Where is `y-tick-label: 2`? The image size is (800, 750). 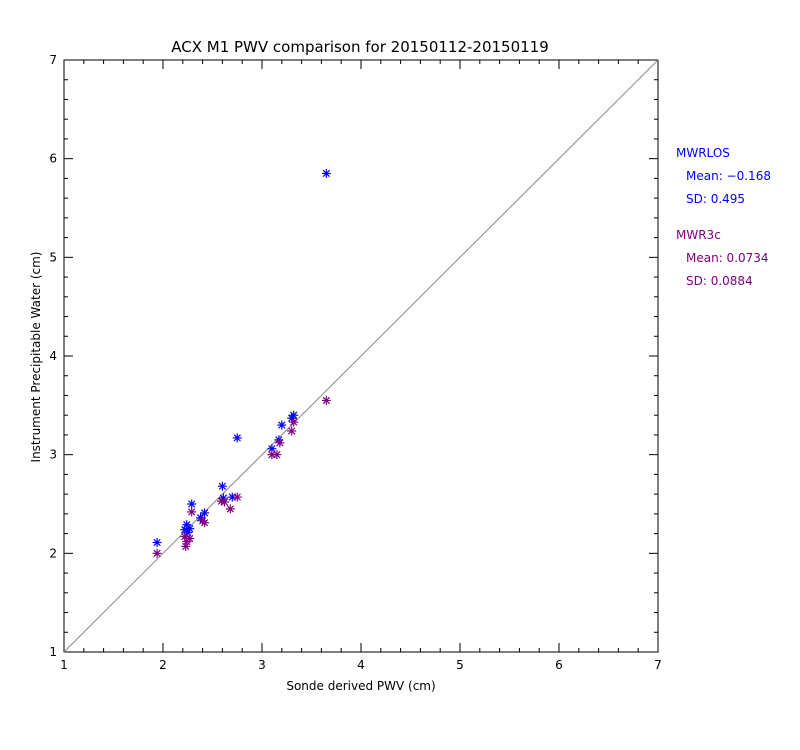 y-tick-label: 2 is located at coordinates (53, 553).